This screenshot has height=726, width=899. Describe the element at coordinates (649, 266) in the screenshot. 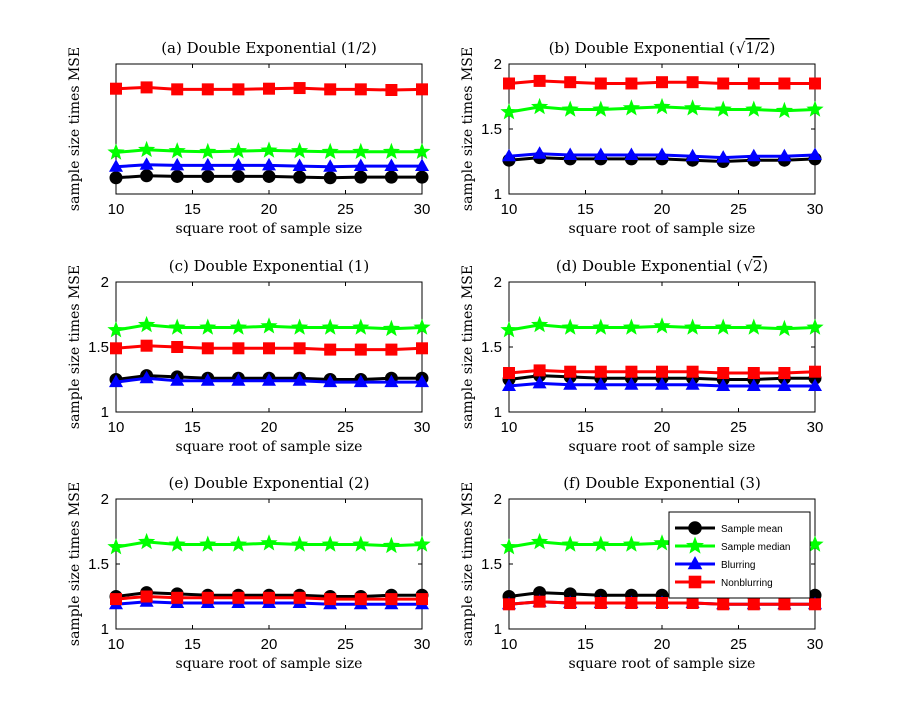

I see `title-prefix: (d) Double Exponential (` at that location.